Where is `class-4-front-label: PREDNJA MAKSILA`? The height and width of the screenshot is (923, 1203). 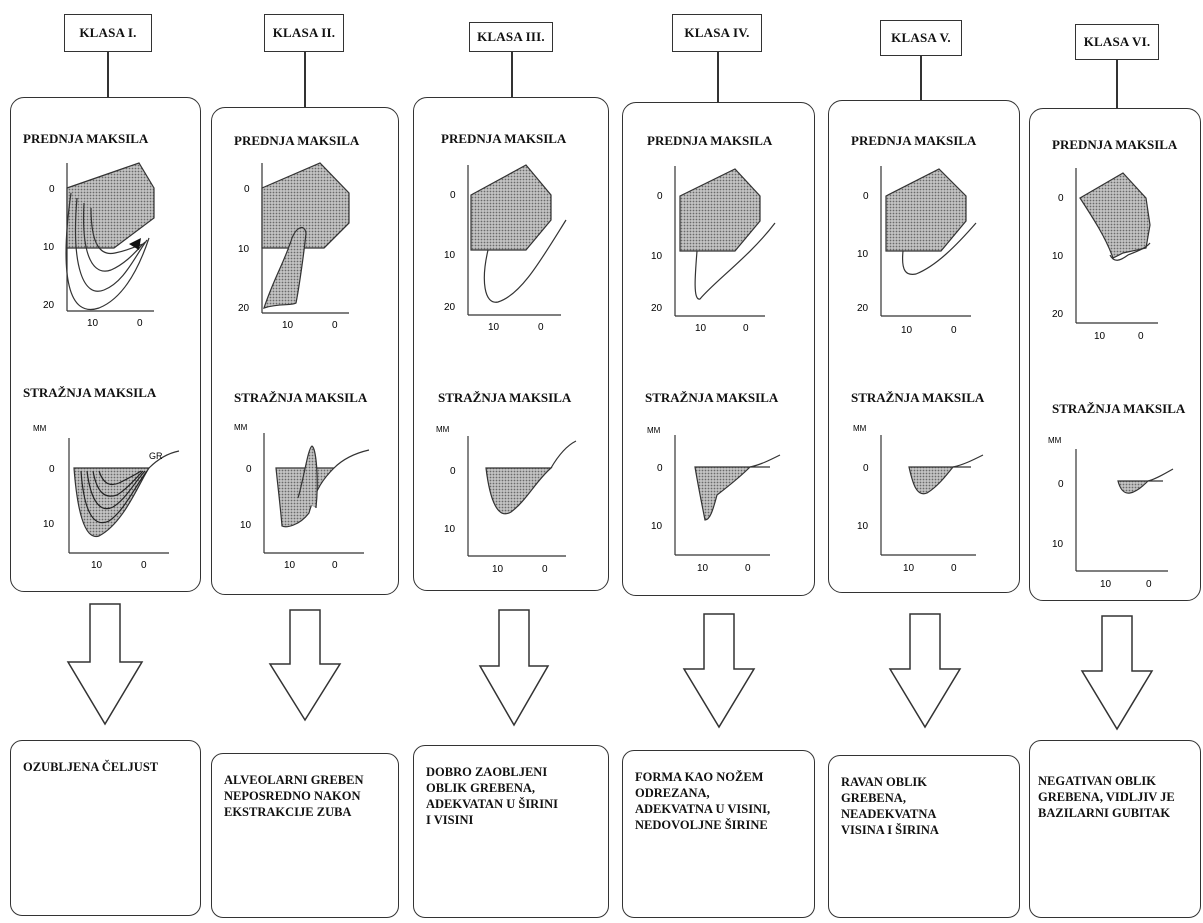 class-4-front-label: PREDNJA MAKSILA is located at coordinates (710, 140).